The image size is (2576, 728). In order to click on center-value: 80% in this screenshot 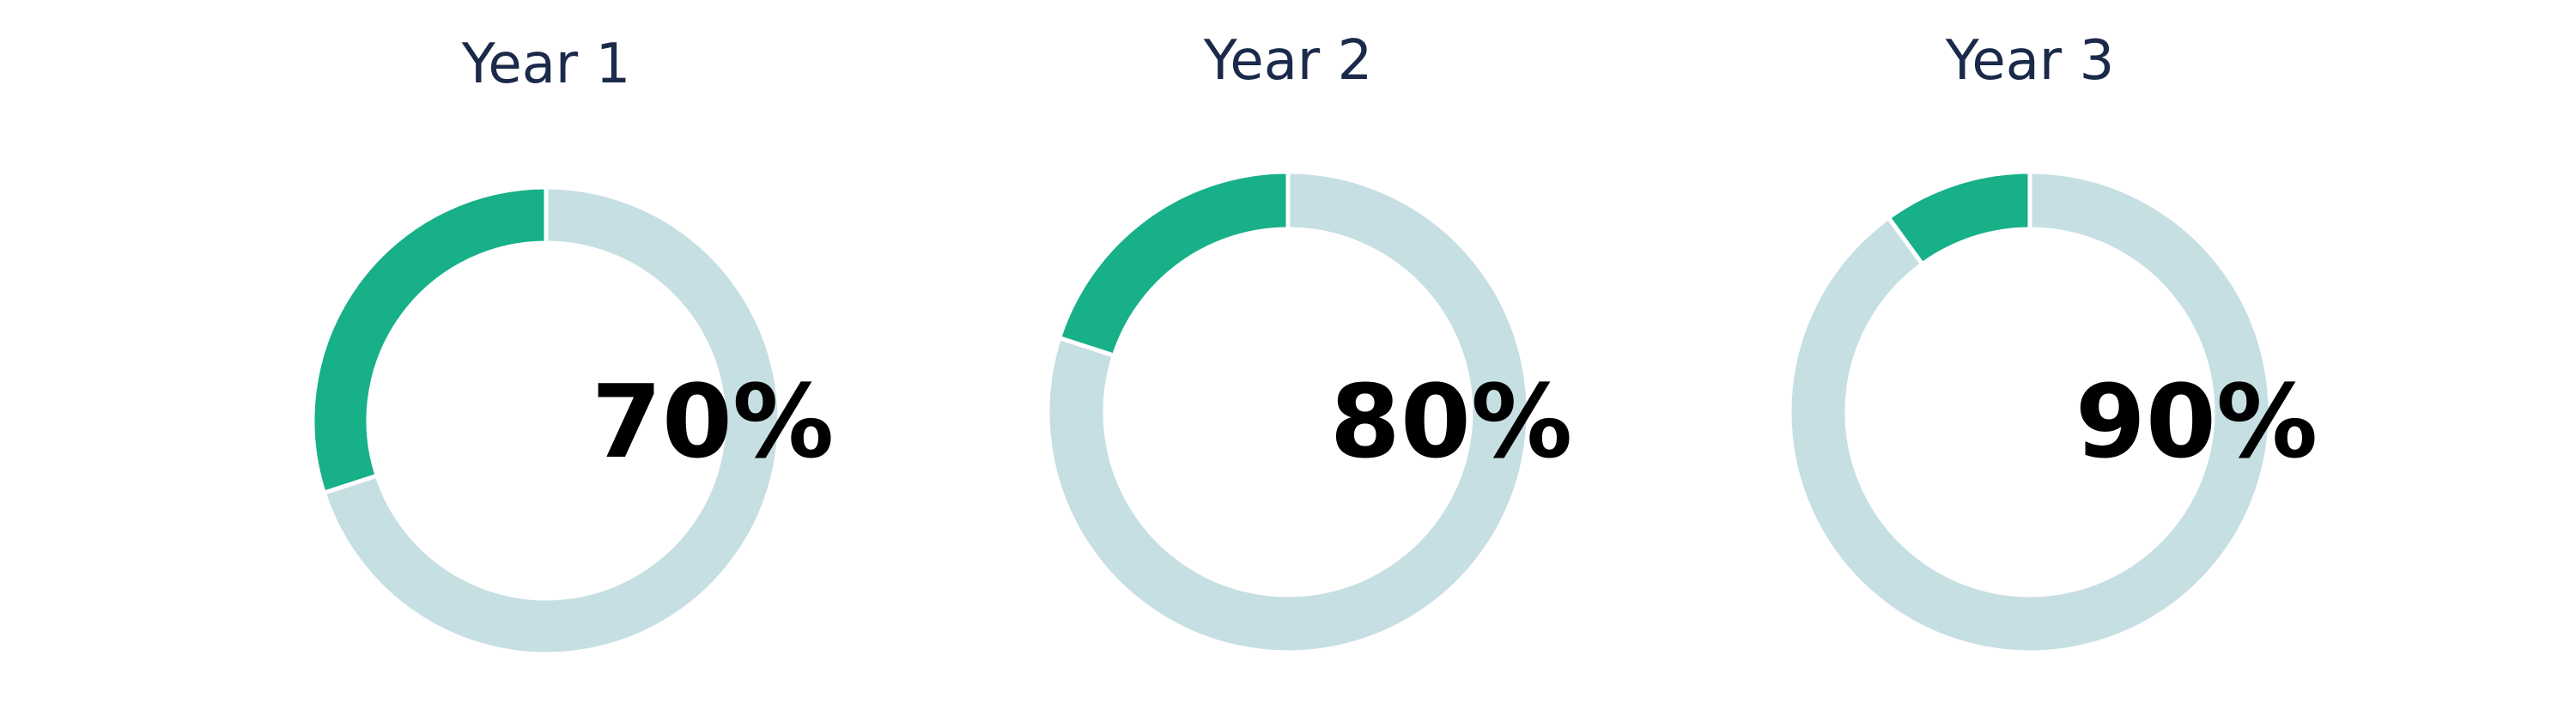, I will do `click(1451, 422)`.